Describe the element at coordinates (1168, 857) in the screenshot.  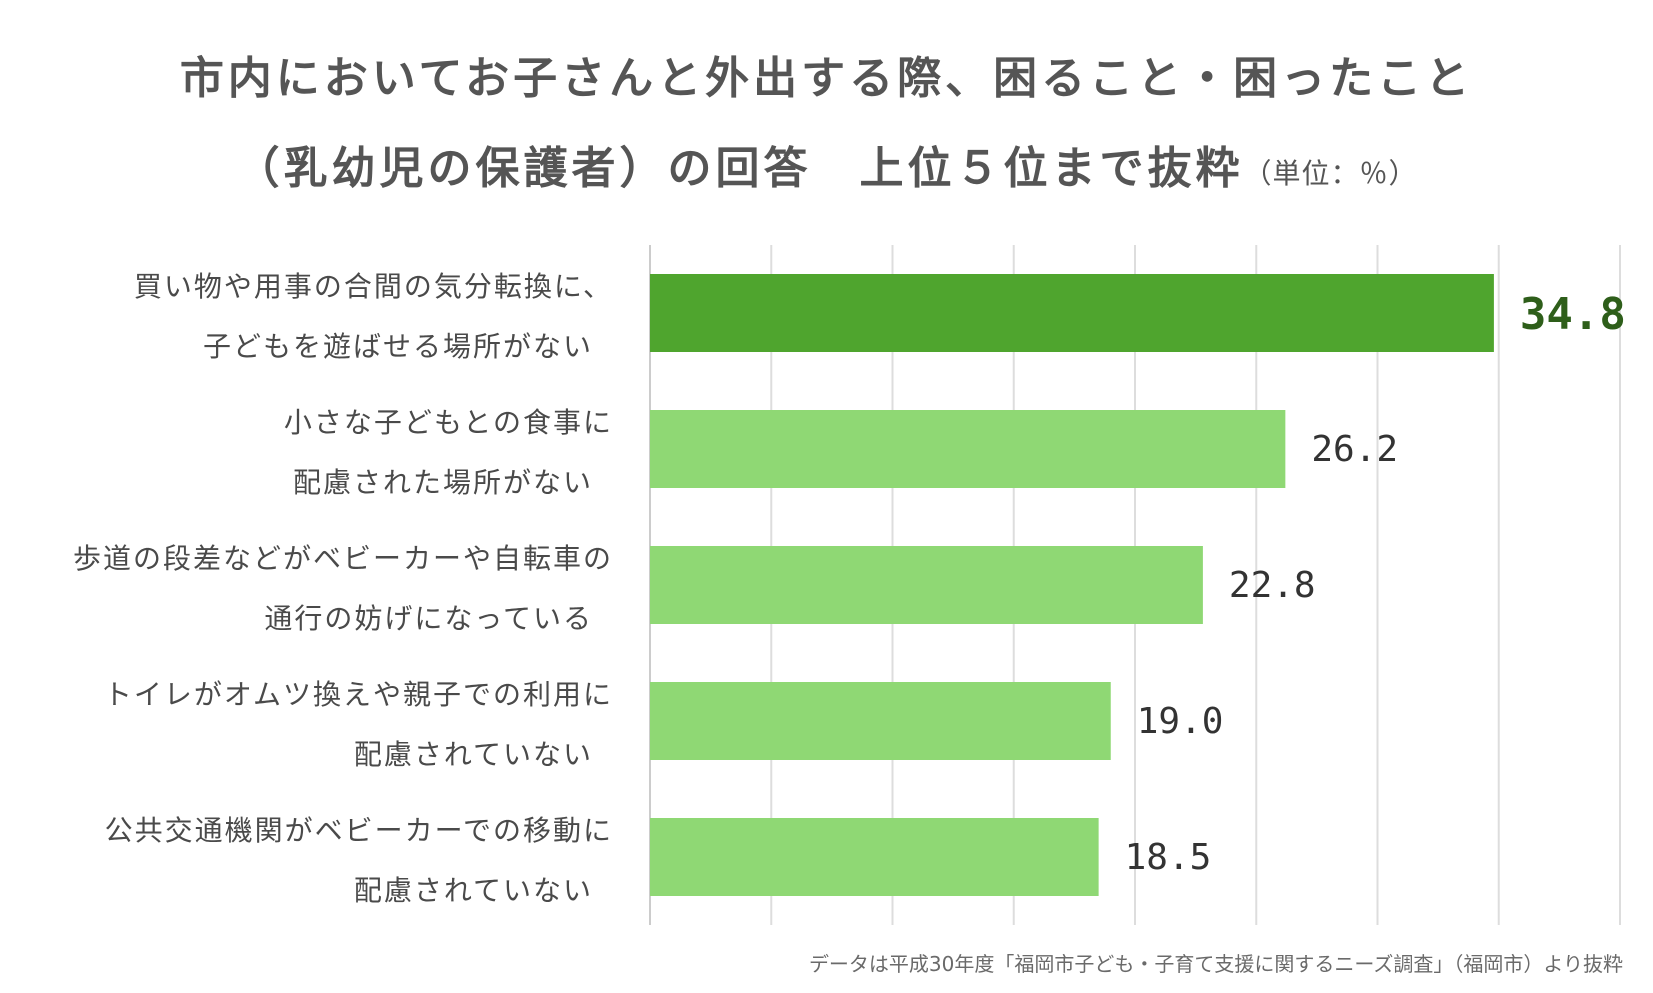
I see `data-label: 18.5` at that location.